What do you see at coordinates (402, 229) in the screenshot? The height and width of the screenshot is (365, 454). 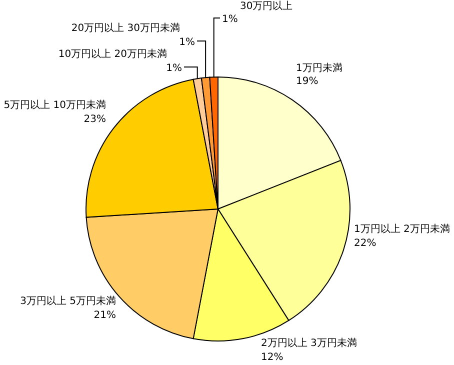 I see `slice-label: 1万円以上 2万円未満` at bounding box center [402, 229].